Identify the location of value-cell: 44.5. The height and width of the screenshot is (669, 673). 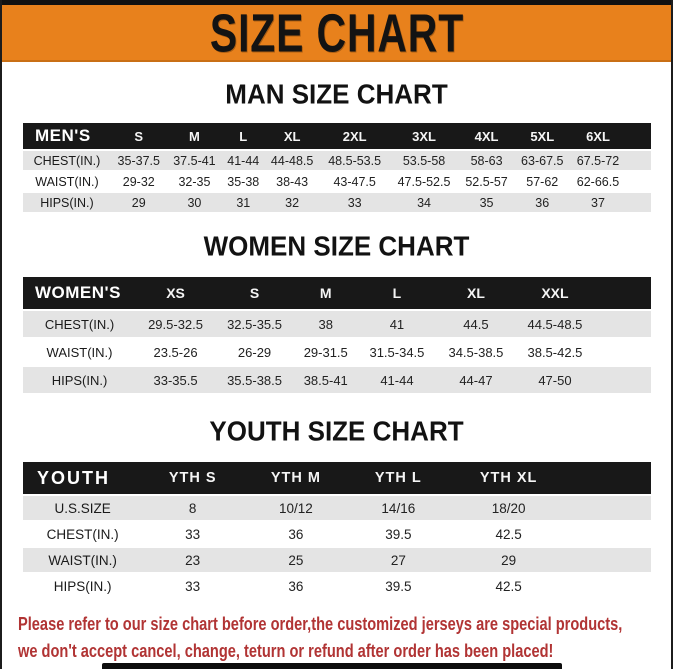
(476, 324).